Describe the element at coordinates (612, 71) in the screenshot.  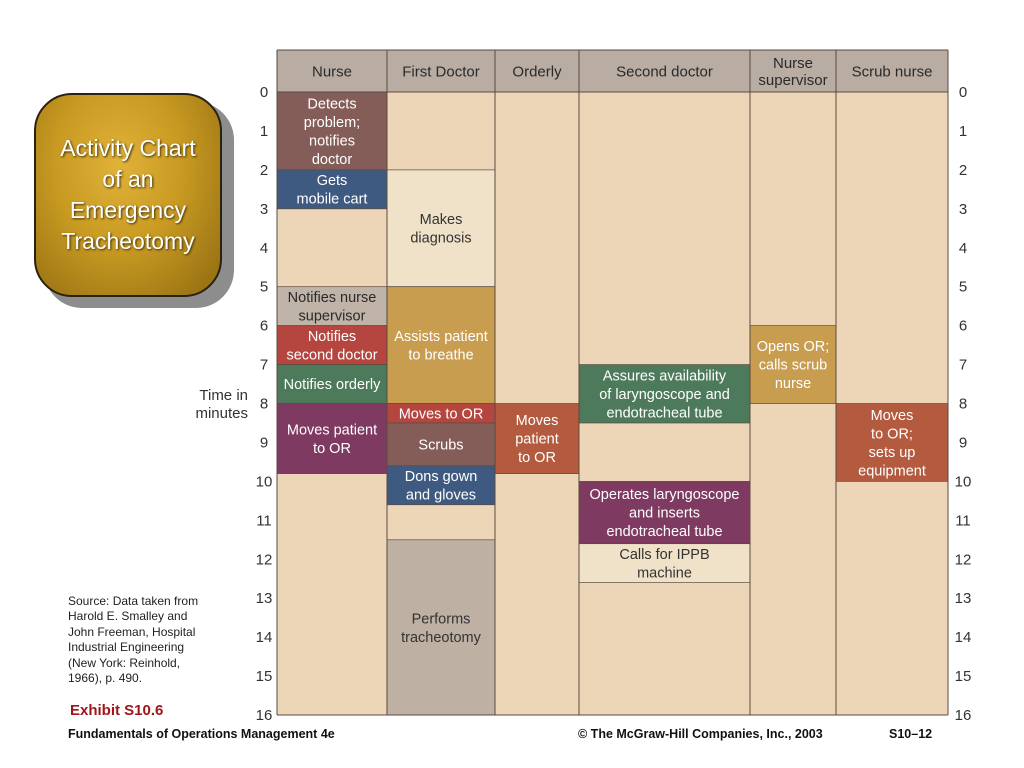
I see `chart-header-band` at that location.